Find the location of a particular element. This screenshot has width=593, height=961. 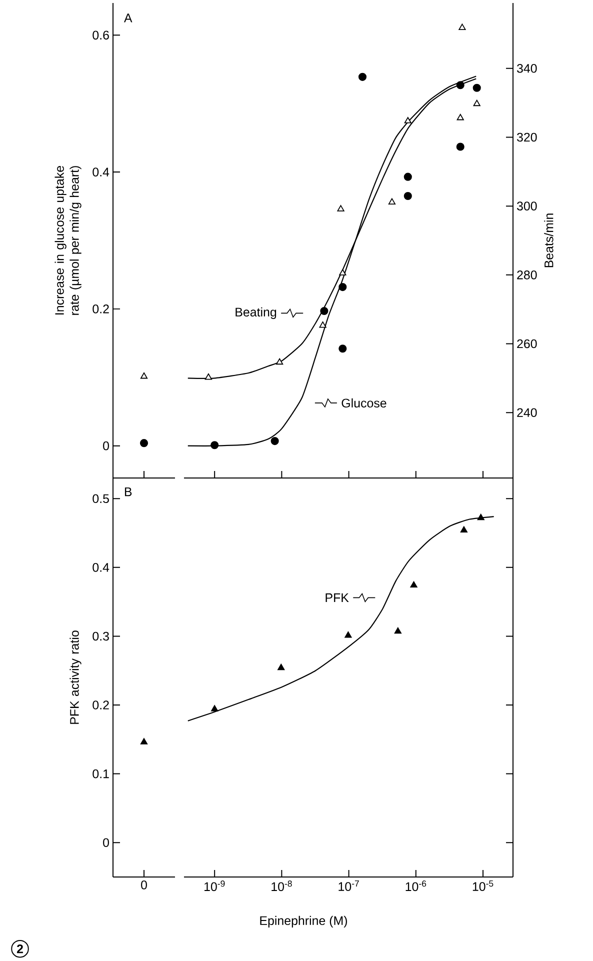

y2-tick-label: 320 is located at coordinates (526, 137).